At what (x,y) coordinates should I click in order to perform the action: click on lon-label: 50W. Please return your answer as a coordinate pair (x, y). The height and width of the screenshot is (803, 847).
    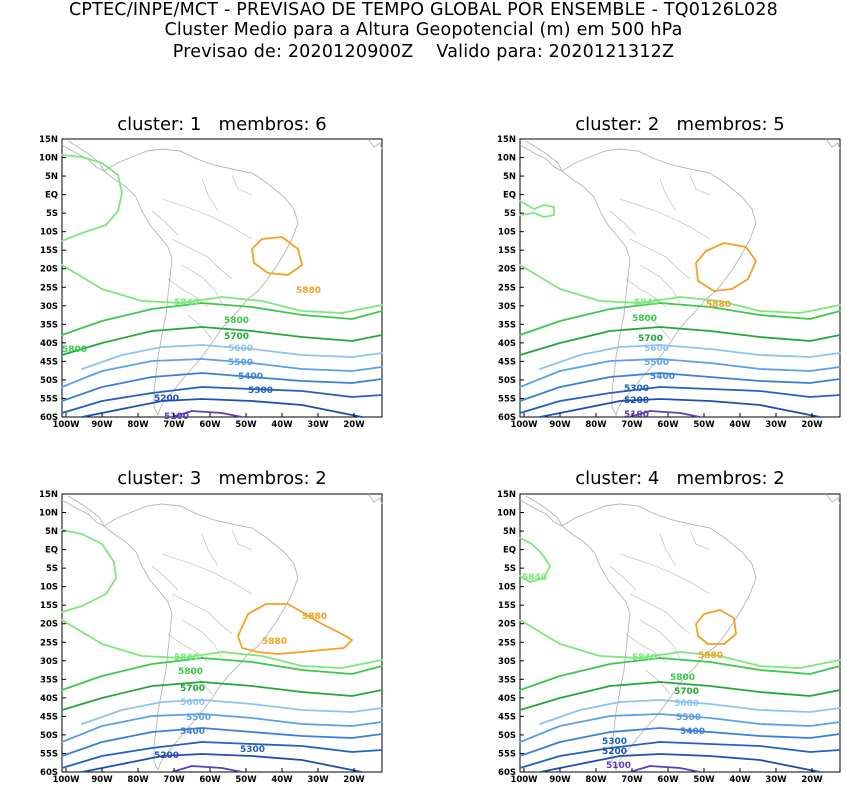
    Looking at the image, I should click on (246, 780).